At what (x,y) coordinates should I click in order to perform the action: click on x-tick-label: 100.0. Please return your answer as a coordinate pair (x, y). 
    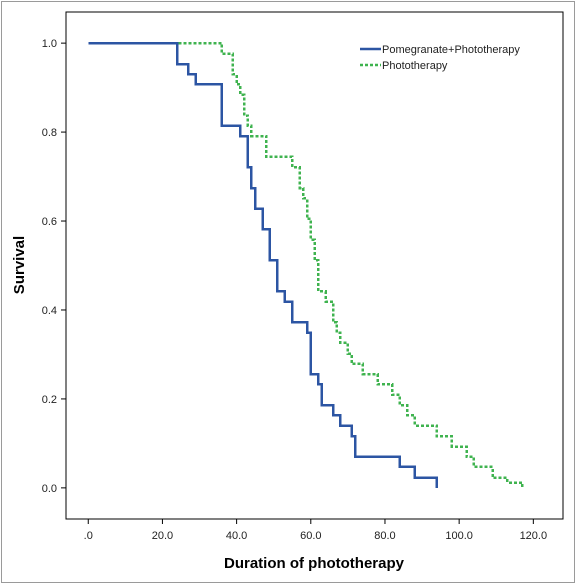
    Looking at the image, I should click on (459, 536).